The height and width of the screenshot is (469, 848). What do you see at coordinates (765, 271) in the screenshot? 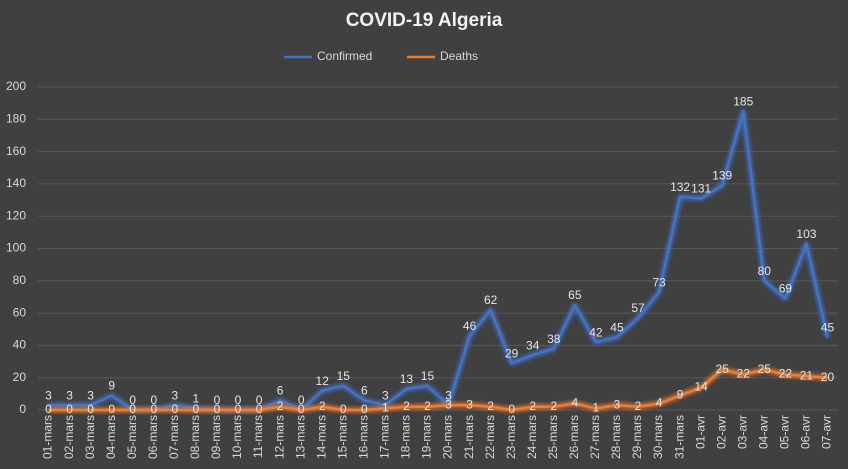
I see `data-label: 80` at bounding box center [765, 271].